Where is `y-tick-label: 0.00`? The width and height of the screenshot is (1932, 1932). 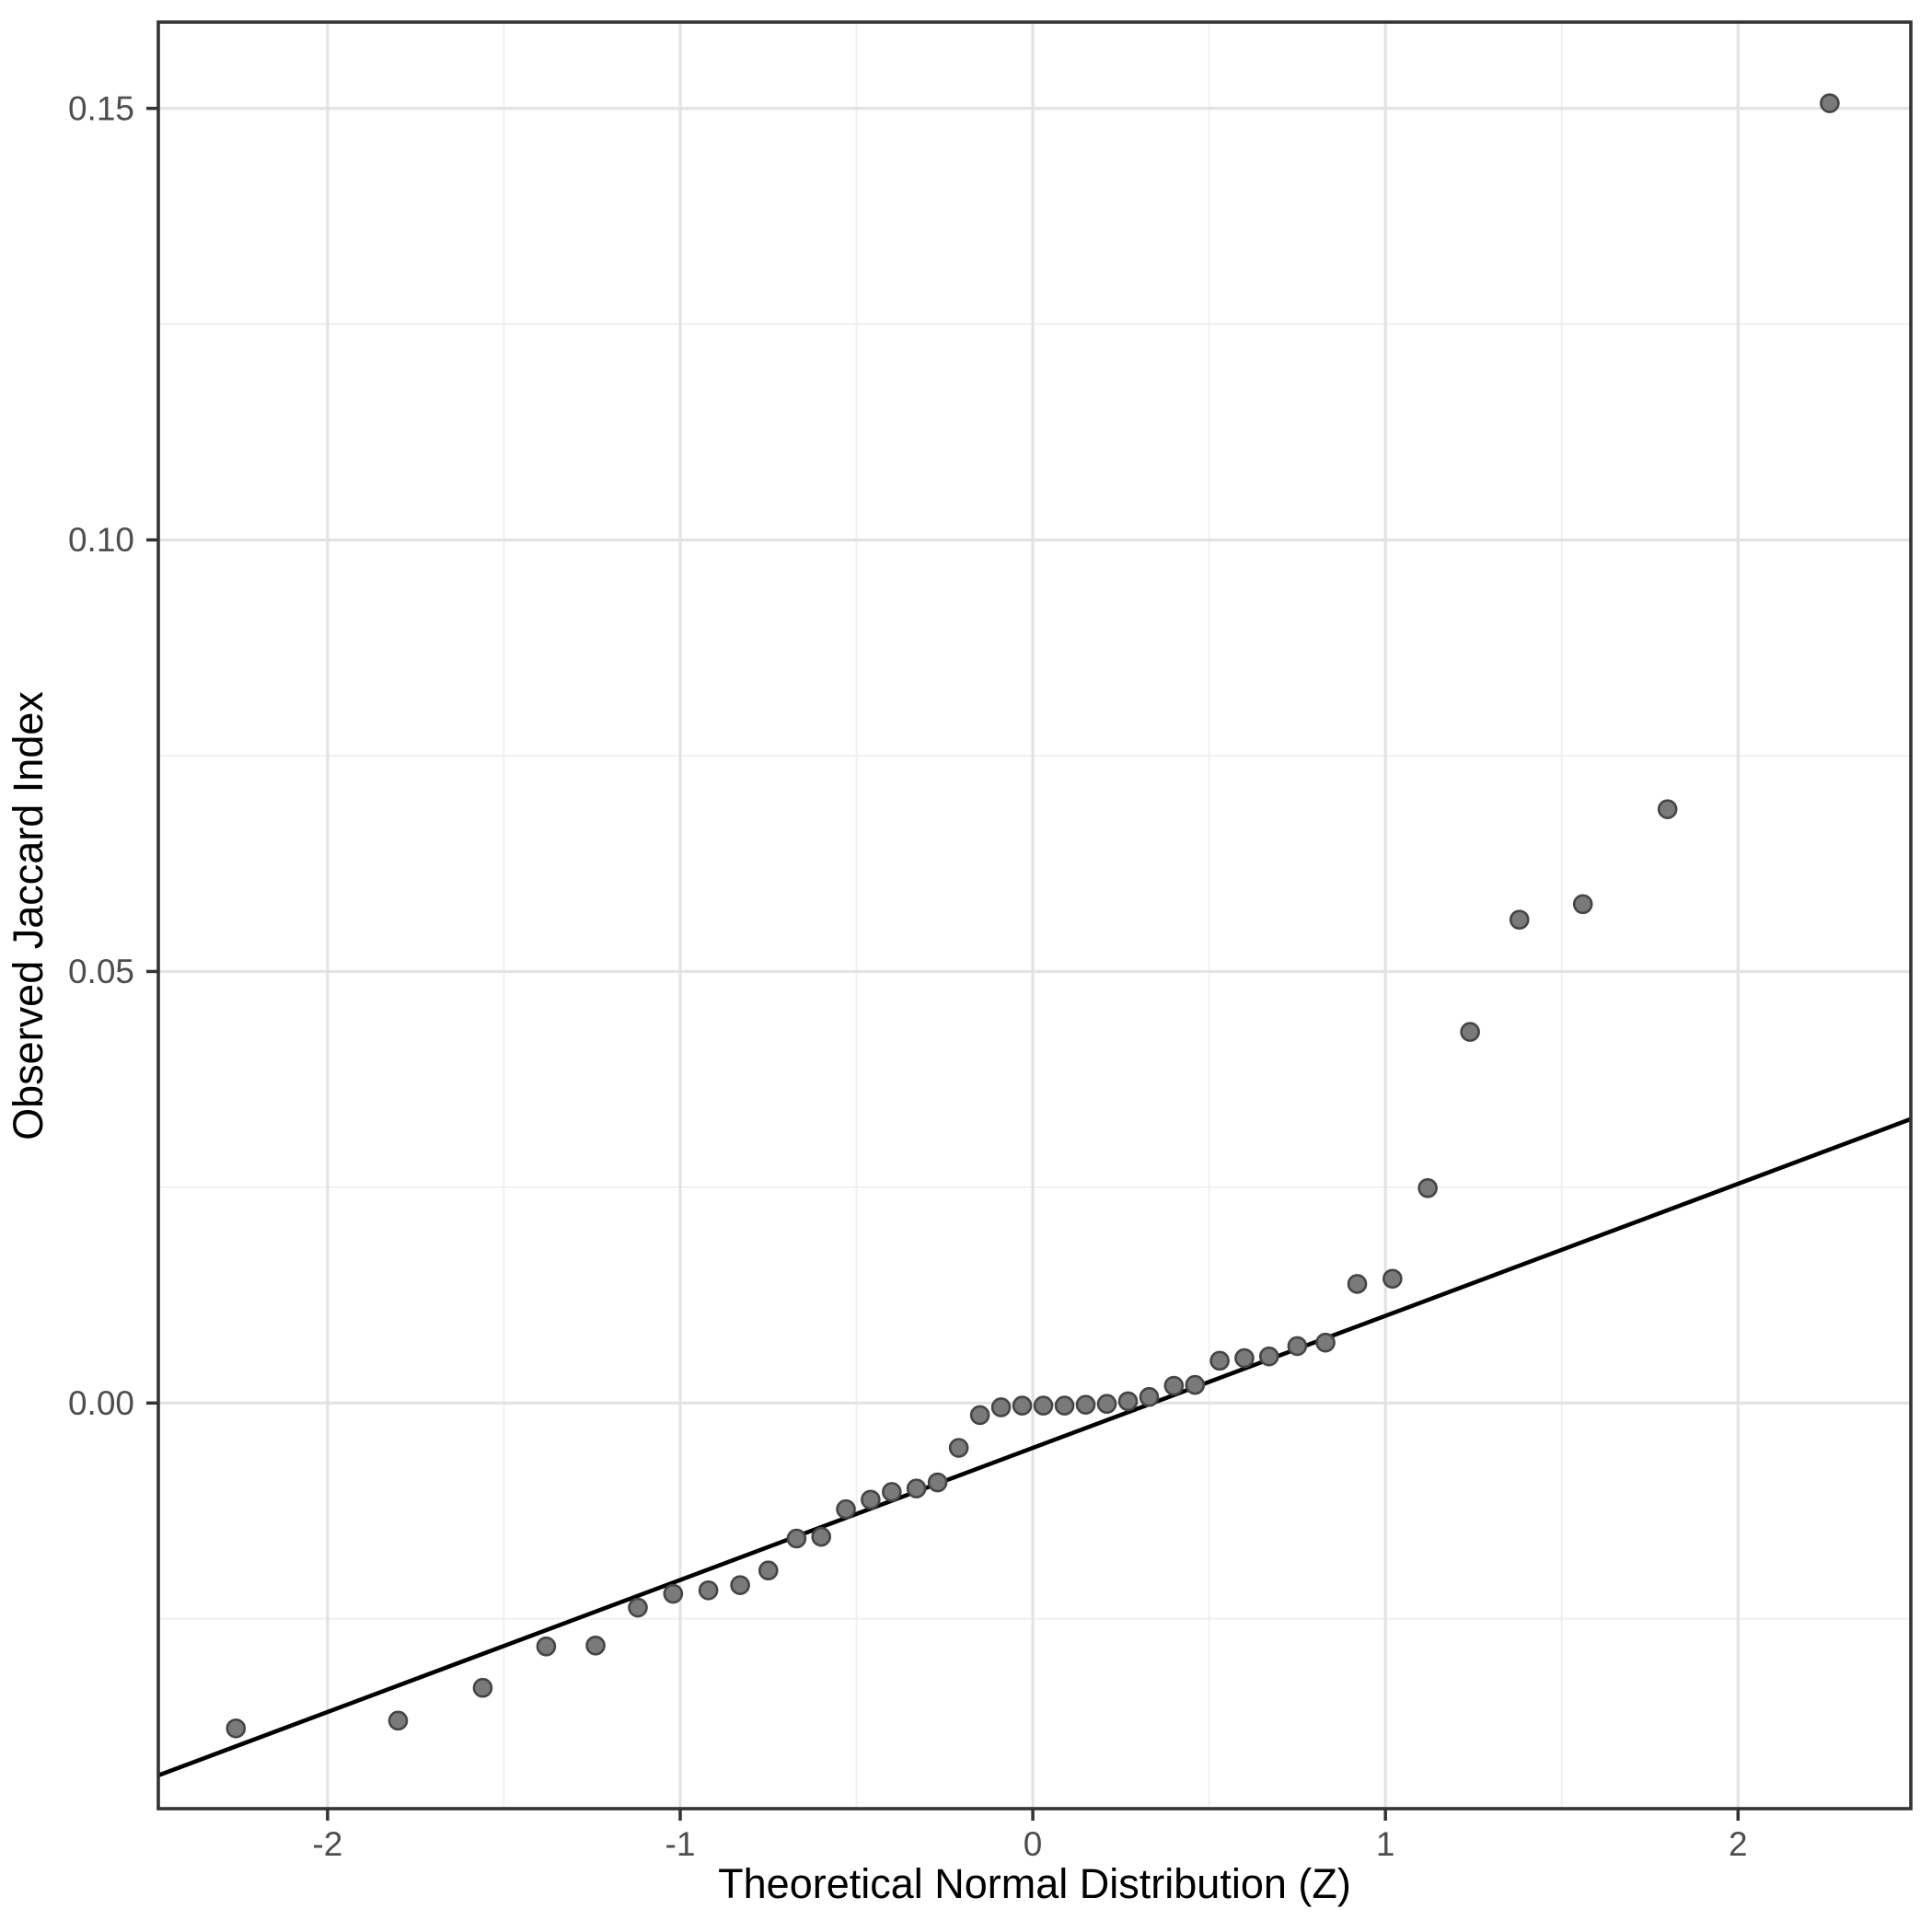 y-tick-label: 0.00 is located at coordinates (101, 1403).